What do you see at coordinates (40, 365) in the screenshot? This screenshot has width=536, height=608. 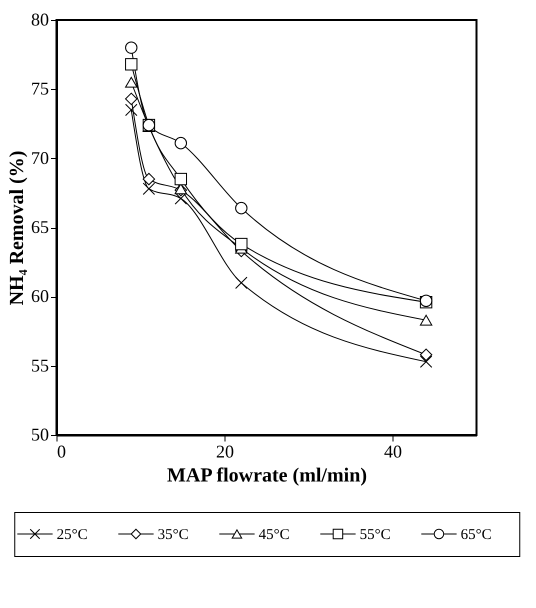 I see `y-tick-label: 55` at bounding box center [40, 365].